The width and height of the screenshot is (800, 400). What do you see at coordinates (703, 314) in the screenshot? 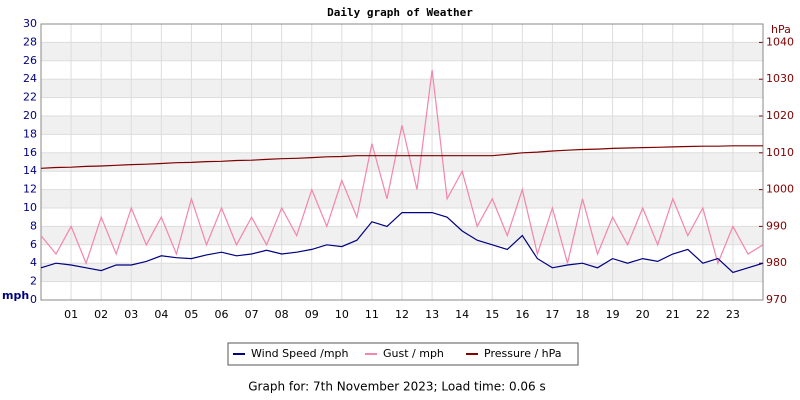
I see `x-tick-label: 22` at bounding box center [703, 314].